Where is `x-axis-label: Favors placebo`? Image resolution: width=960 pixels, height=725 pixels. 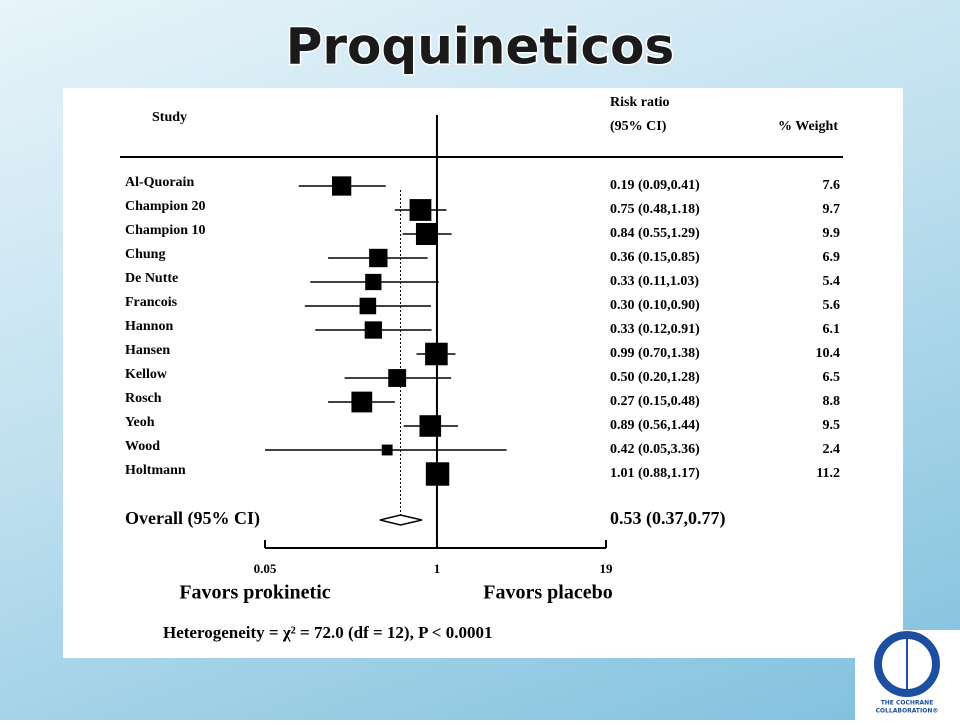 x-axis-label: Favors placebo is located at coordinates (547, 593).